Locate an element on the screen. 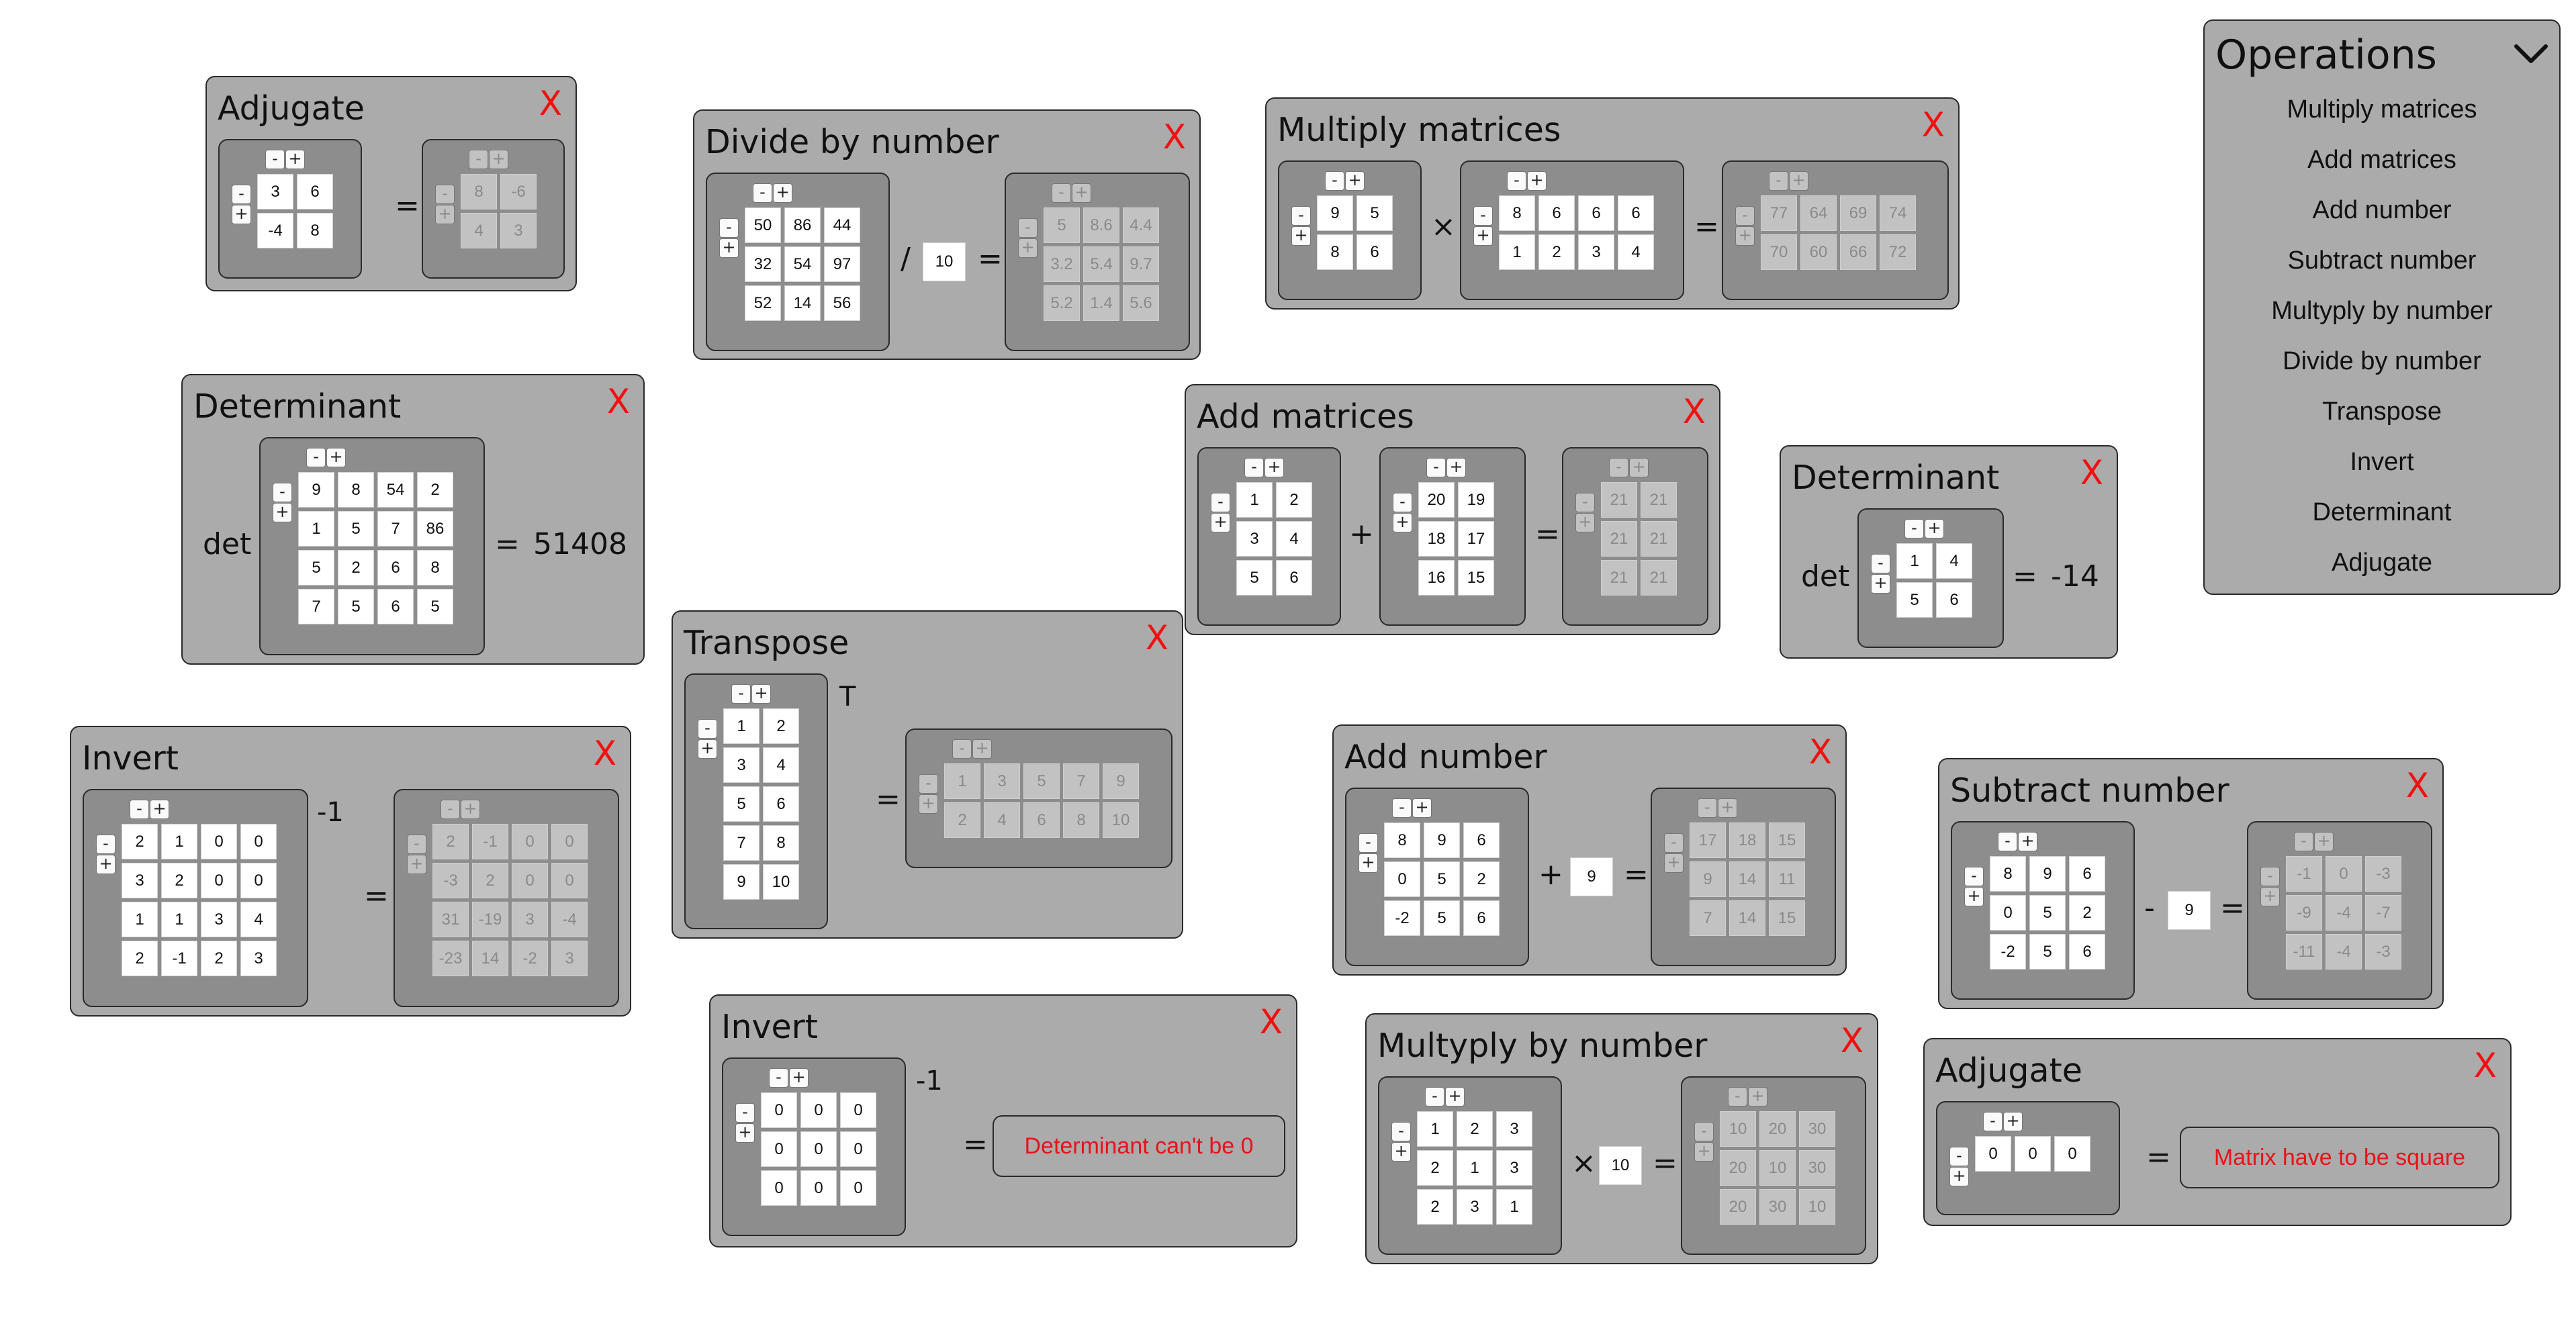 Image resolution: width=2576 pixels, height=1320 pixels. matrix-cell: 86 is located at coordinates (802, 225).